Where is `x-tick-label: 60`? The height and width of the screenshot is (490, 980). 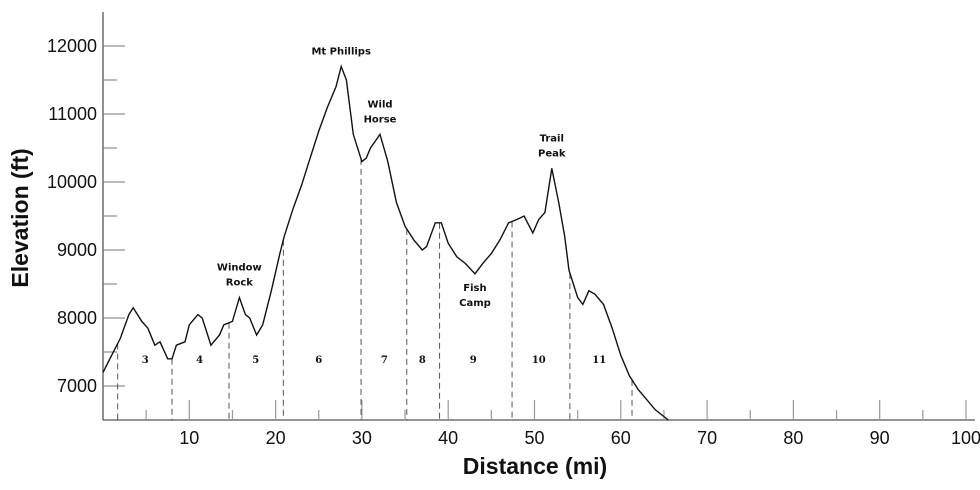
x-tick-label: 60 is located at coordinates (621, 438).